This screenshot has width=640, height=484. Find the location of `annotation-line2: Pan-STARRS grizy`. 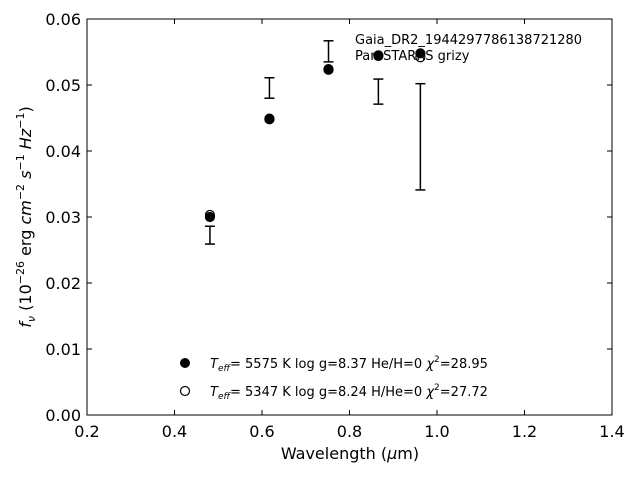

annotation-line2: Pan-STARRS grizy is located at coordinates (412, 56).